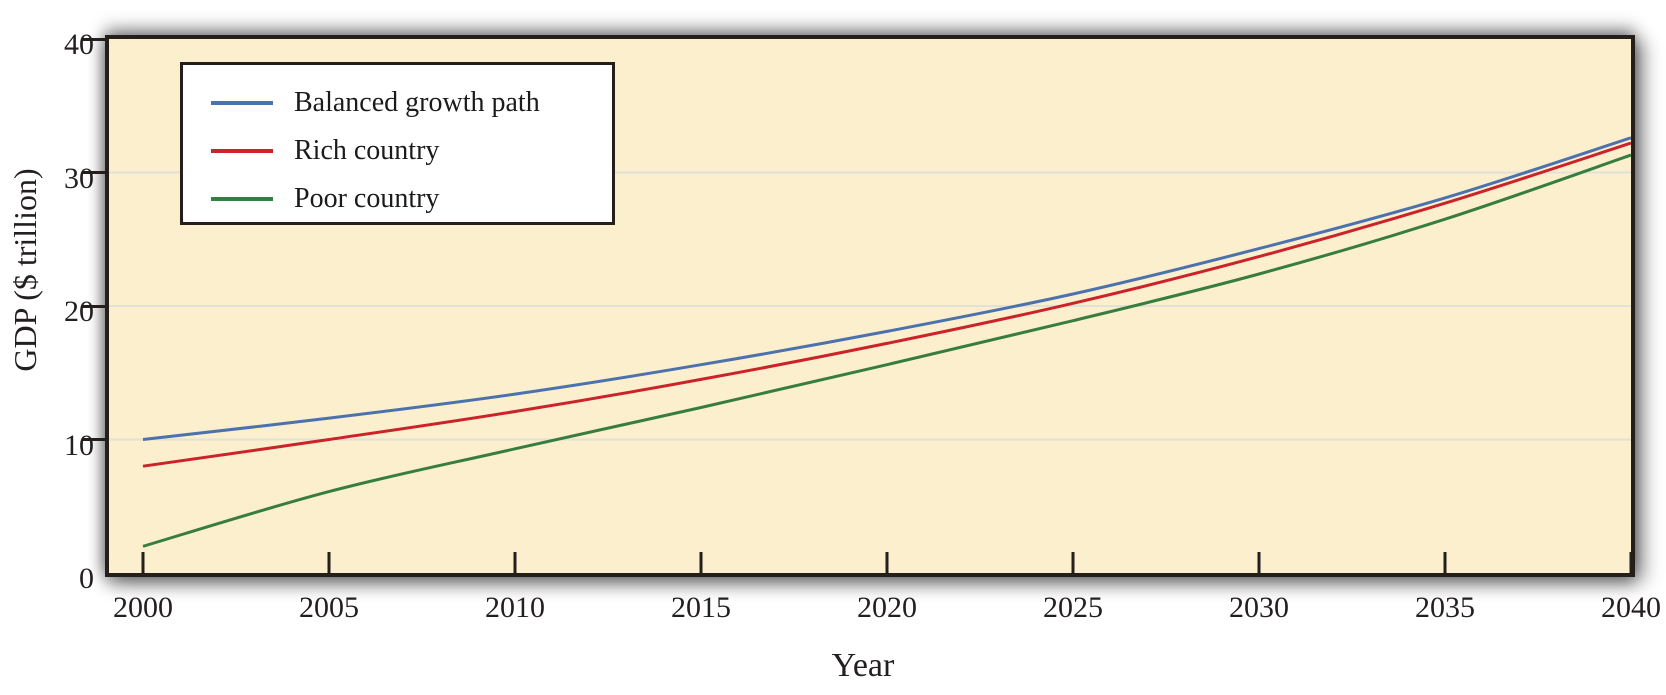 The height and width of the screenshot is (695, 1666). Describe the element at coordinates (701, 607) in the screenshot. I see `x-tick-label: 2015` at that location.